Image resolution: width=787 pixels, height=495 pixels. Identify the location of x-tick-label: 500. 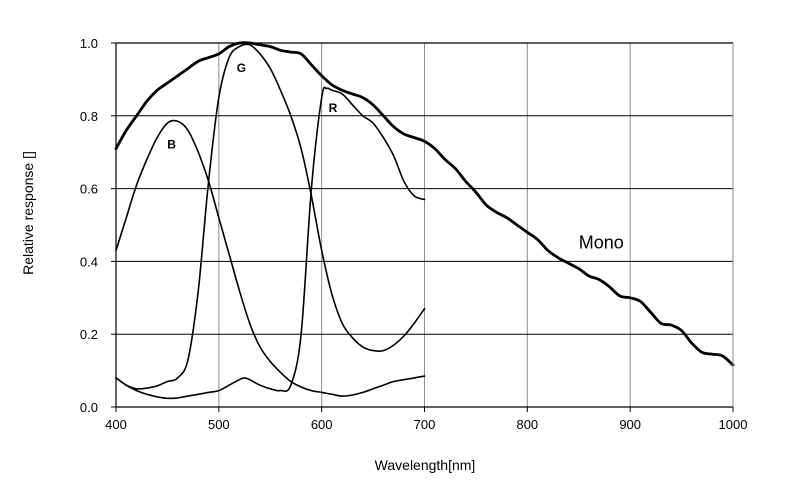
(219, 424).